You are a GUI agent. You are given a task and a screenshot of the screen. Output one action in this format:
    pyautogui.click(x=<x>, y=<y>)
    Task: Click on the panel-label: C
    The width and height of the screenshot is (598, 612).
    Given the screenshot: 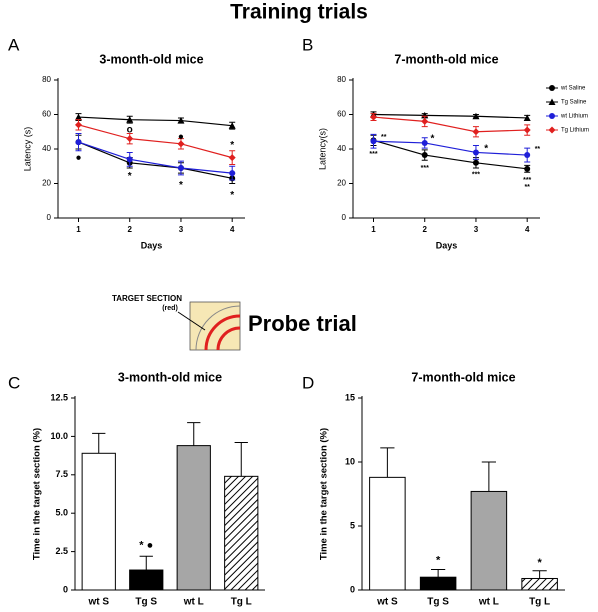 What is the action you would take?
    pyautogui.click(x=14, y=382)
    